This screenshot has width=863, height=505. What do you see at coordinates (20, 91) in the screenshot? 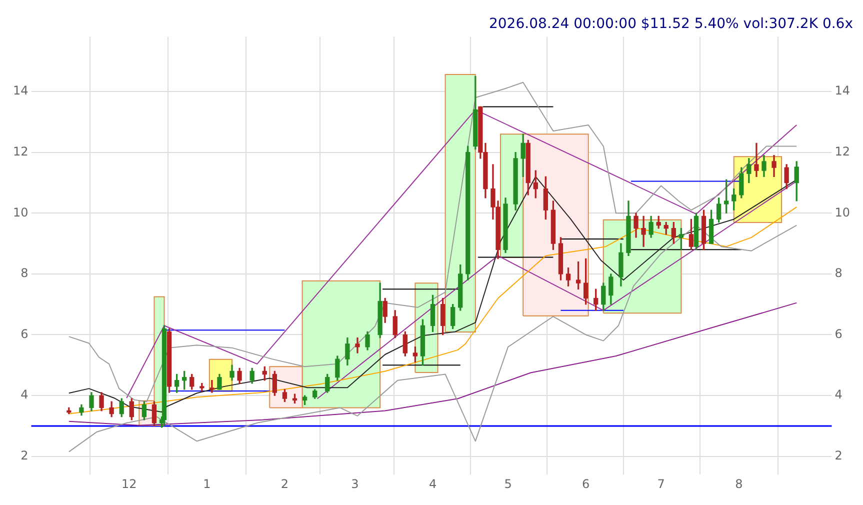
I see `y-tick-label: 14` at bounding box center [20, 91].